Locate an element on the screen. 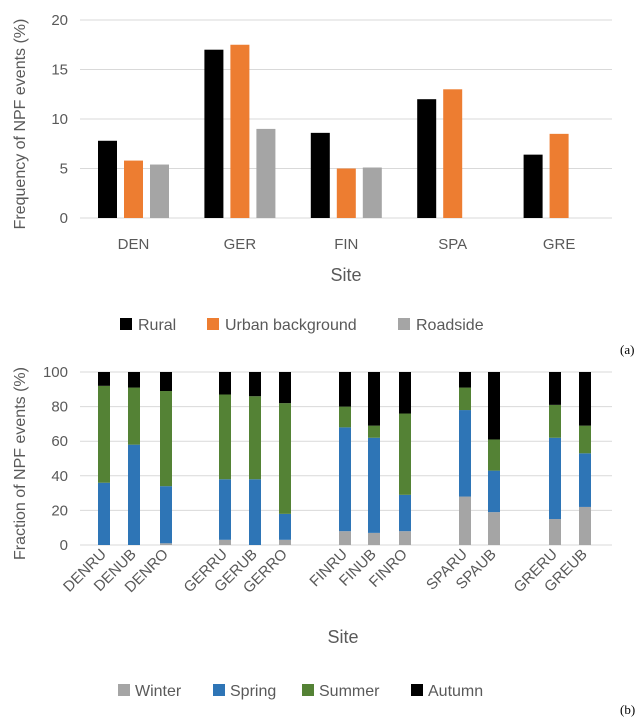 Image resolution: width=643 pixels, height=718 pixels. legend-label-b: Summer is located at coordinates (349, 691).